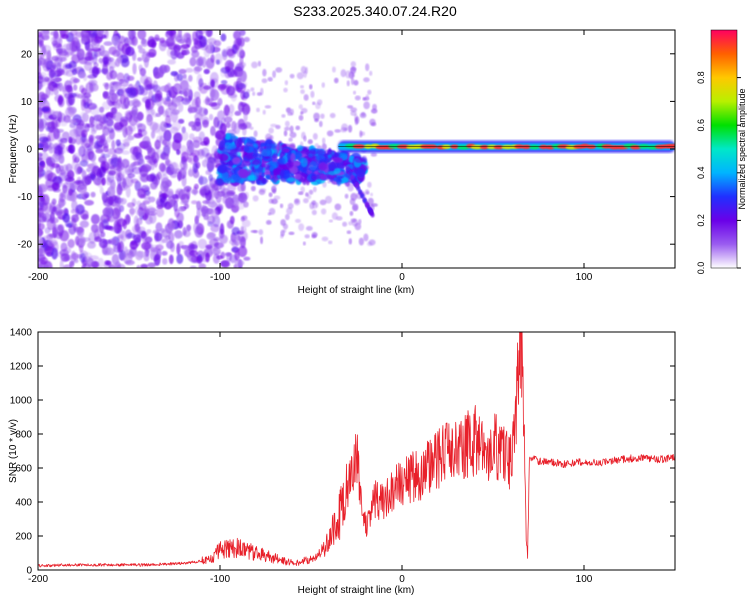 This screenshot has width=750, height=600. I want to click on x-tick-label: 100, so click(584, 277).